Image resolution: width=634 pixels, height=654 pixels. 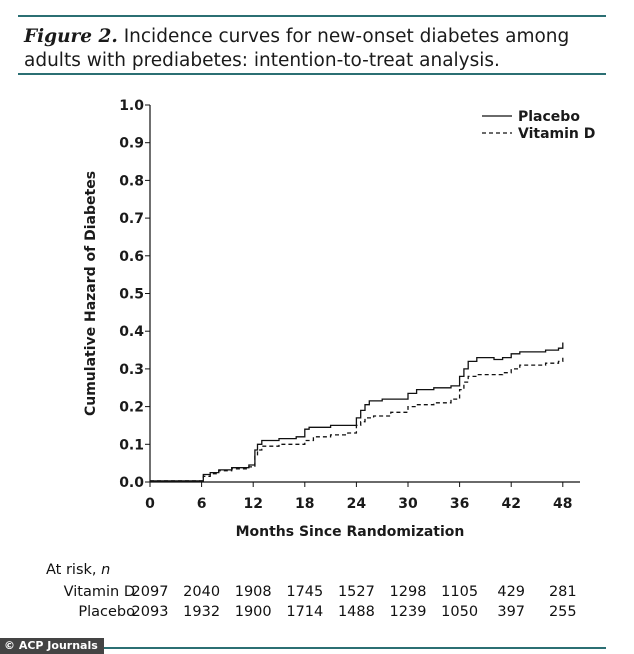 I want to click on bottom-rule, so click(x=312, y=648).